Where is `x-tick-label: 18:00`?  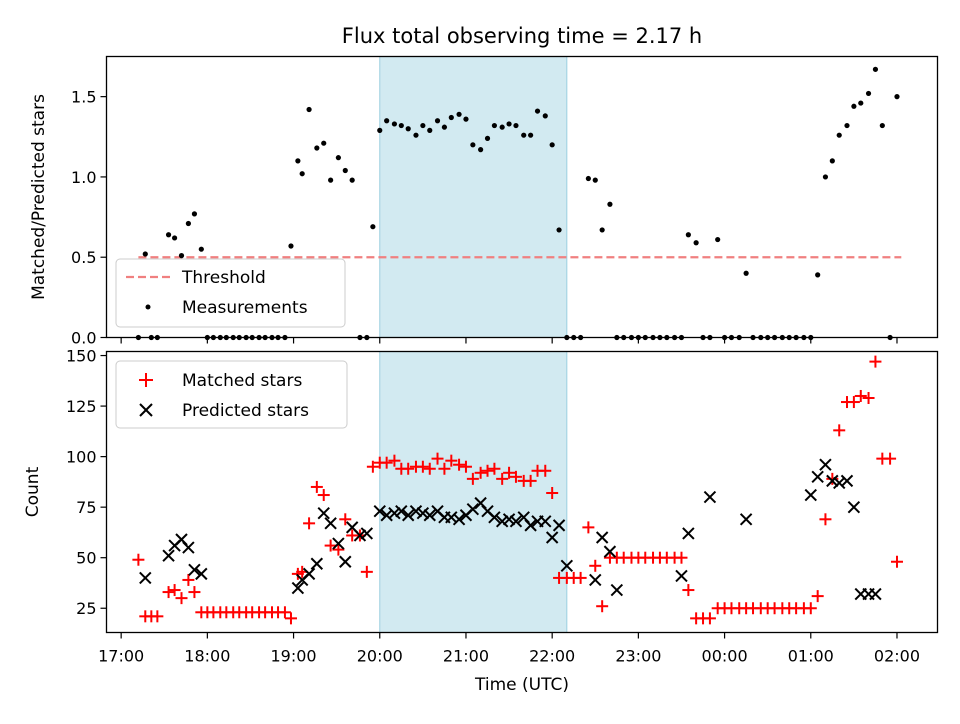
x-tick-label: 18:00 is located at coordinates (207, 656).